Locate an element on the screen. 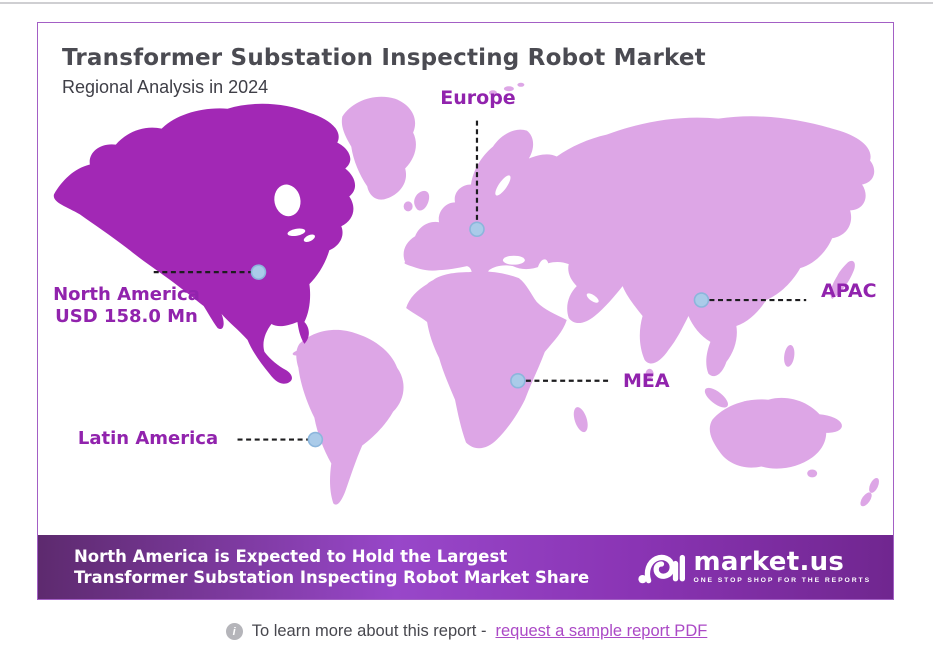 The height and width of the screenshot is (669, 933). page-top-rule is located at coordinates (466, 3).